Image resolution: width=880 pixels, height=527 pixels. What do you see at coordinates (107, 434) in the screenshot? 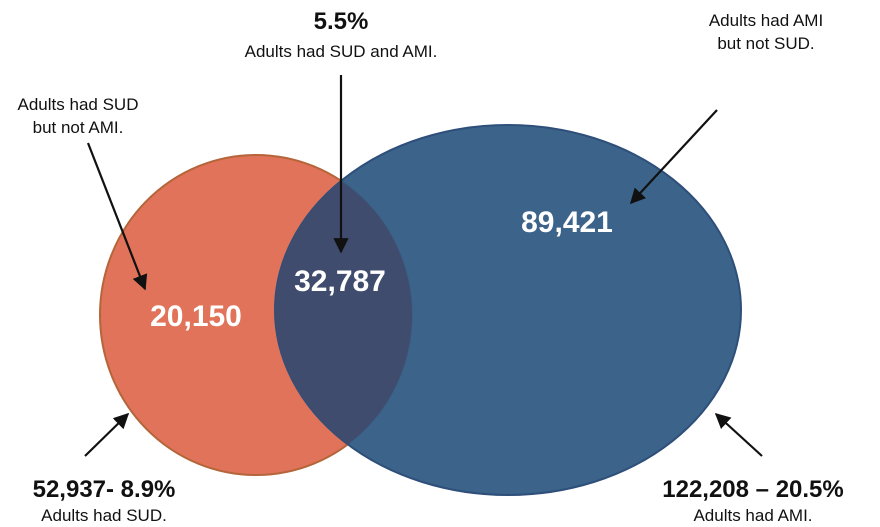
I see `arrow-from-sud-total` at bounding box center [107, 434].